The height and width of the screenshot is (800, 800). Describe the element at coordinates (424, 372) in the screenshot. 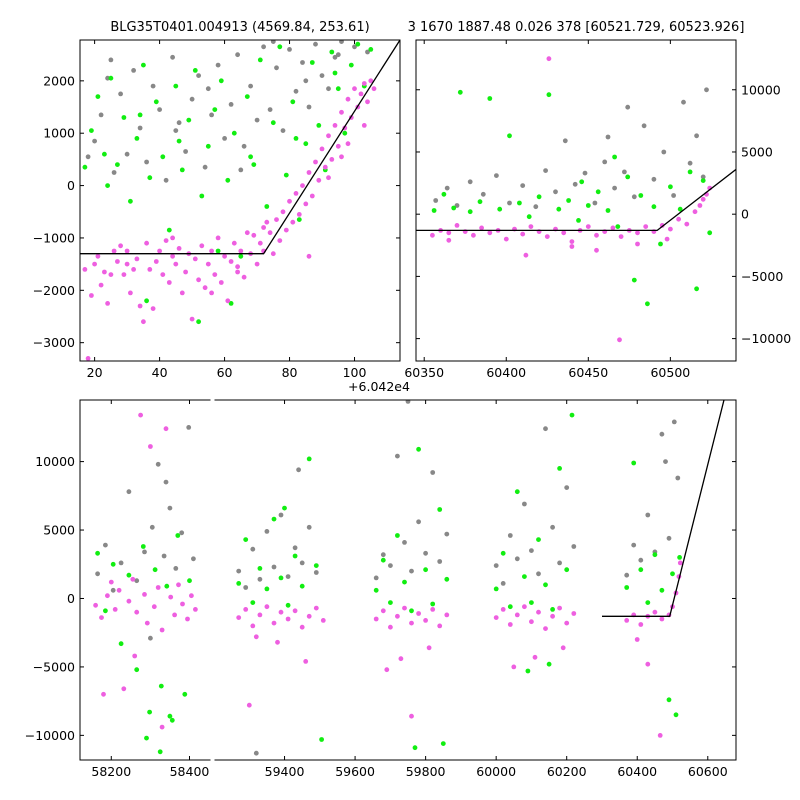

I see `x-tick-label: 60350` at that location.